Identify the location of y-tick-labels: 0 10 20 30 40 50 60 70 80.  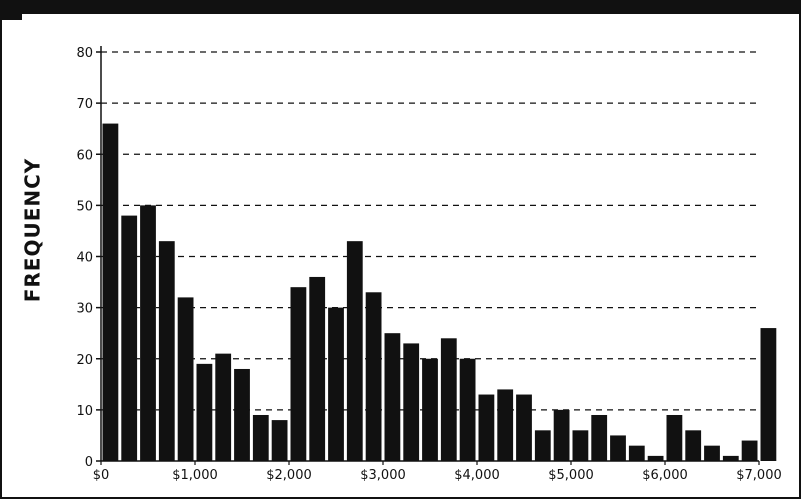
(84, 258).